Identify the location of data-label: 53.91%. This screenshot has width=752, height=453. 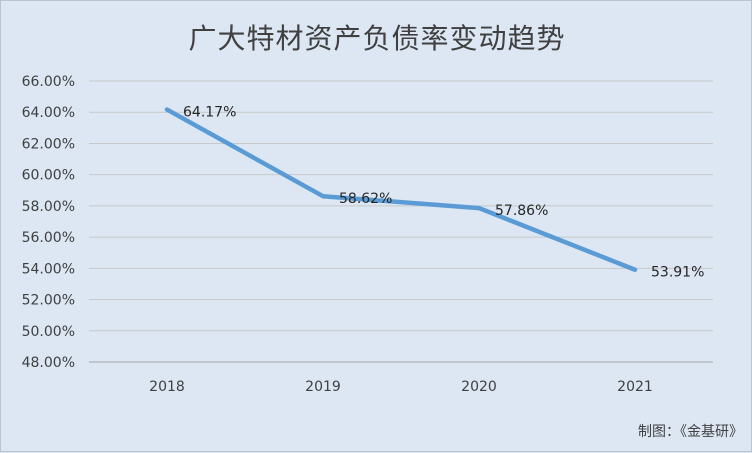
(677, 273).